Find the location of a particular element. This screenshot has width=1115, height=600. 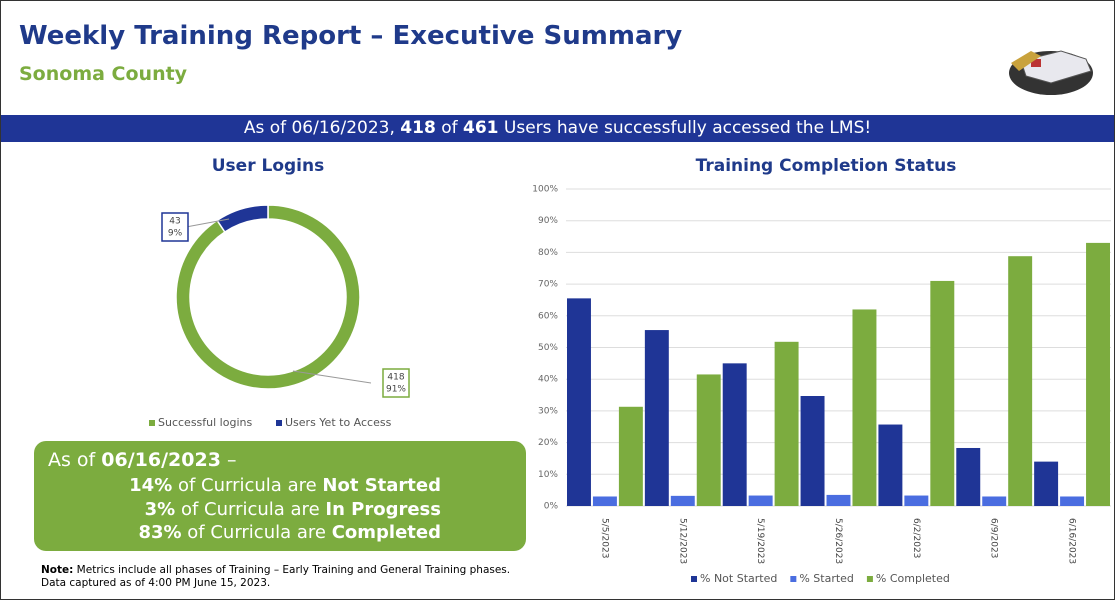

y-tick-label: 60% is located at coordinates (548, 316).